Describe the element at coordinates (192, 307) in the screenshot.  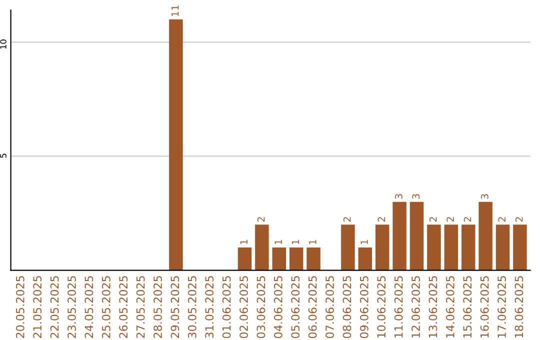
I see `x-tick-label: 30.05.2025` at that location.